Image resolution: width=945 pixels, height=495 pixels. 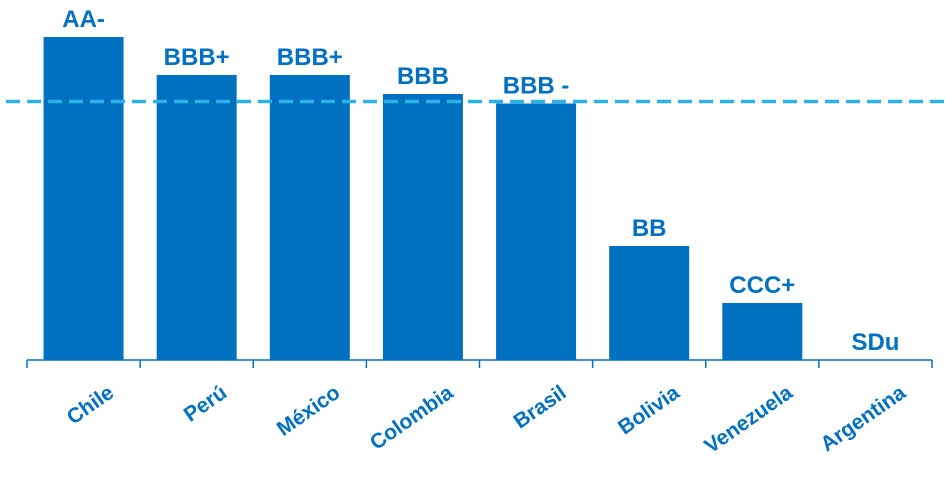 I want to click on bar-colombia, so click(x=422, y=227).